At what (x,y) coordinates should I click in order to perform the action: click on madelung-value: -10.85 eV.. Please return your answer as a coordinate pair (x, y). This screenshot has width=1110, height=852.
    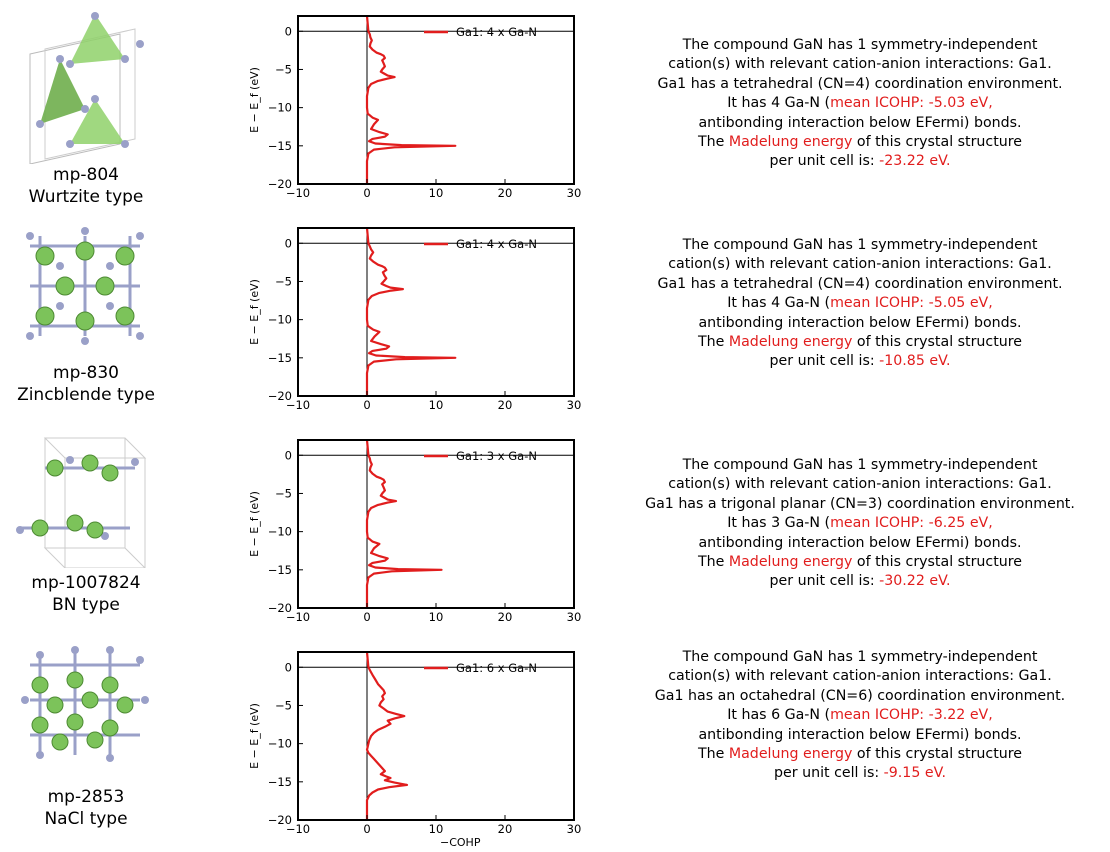
    Looking at the image, I should click on (915, 361).